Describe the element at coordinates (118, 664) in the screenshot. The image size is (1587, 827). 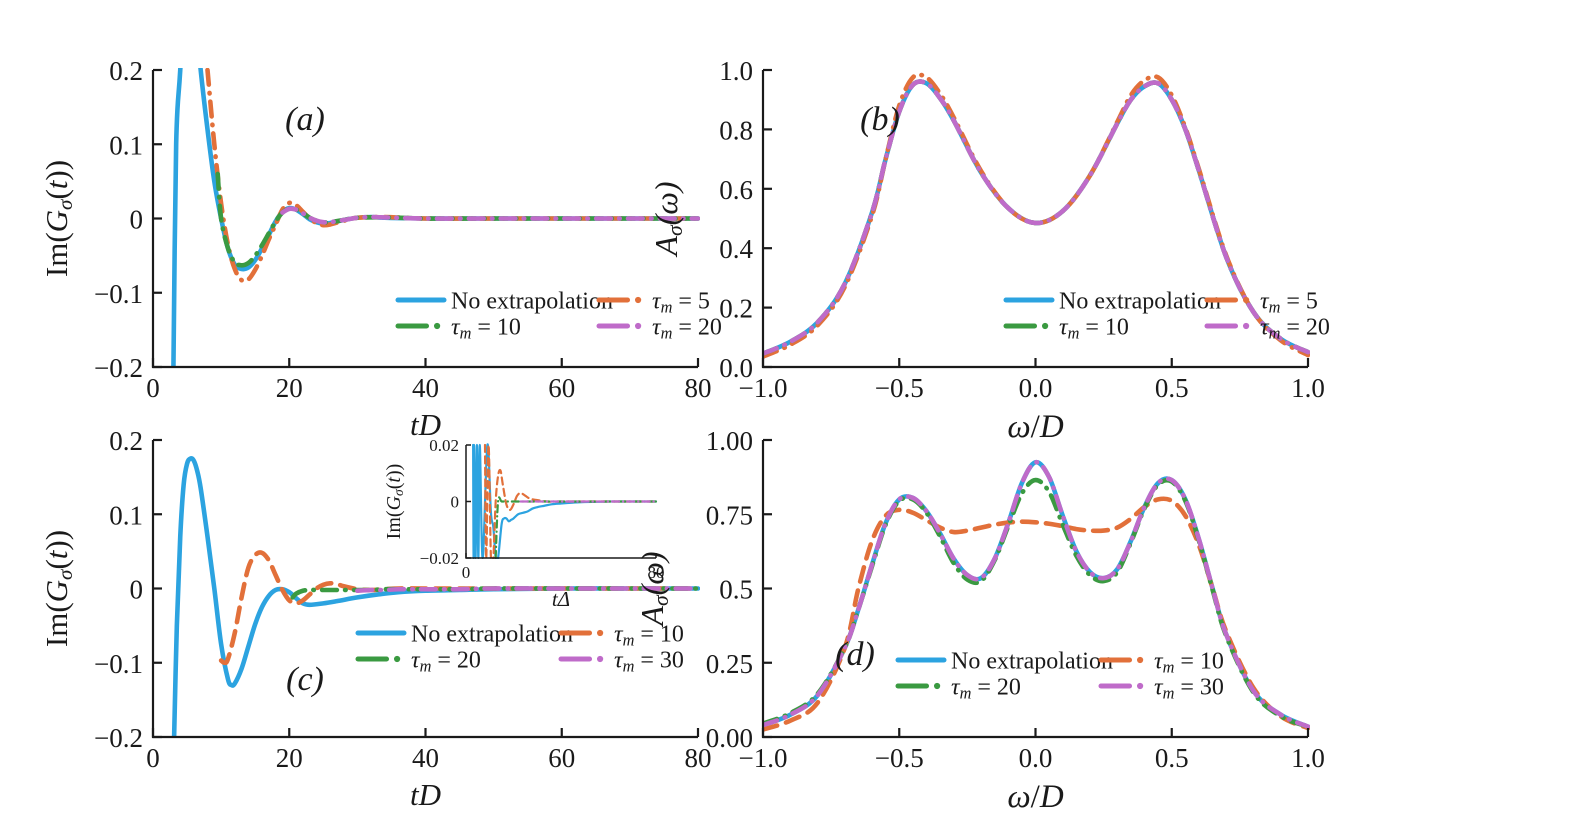
I see `y-tick-label: −0.1` at that location.